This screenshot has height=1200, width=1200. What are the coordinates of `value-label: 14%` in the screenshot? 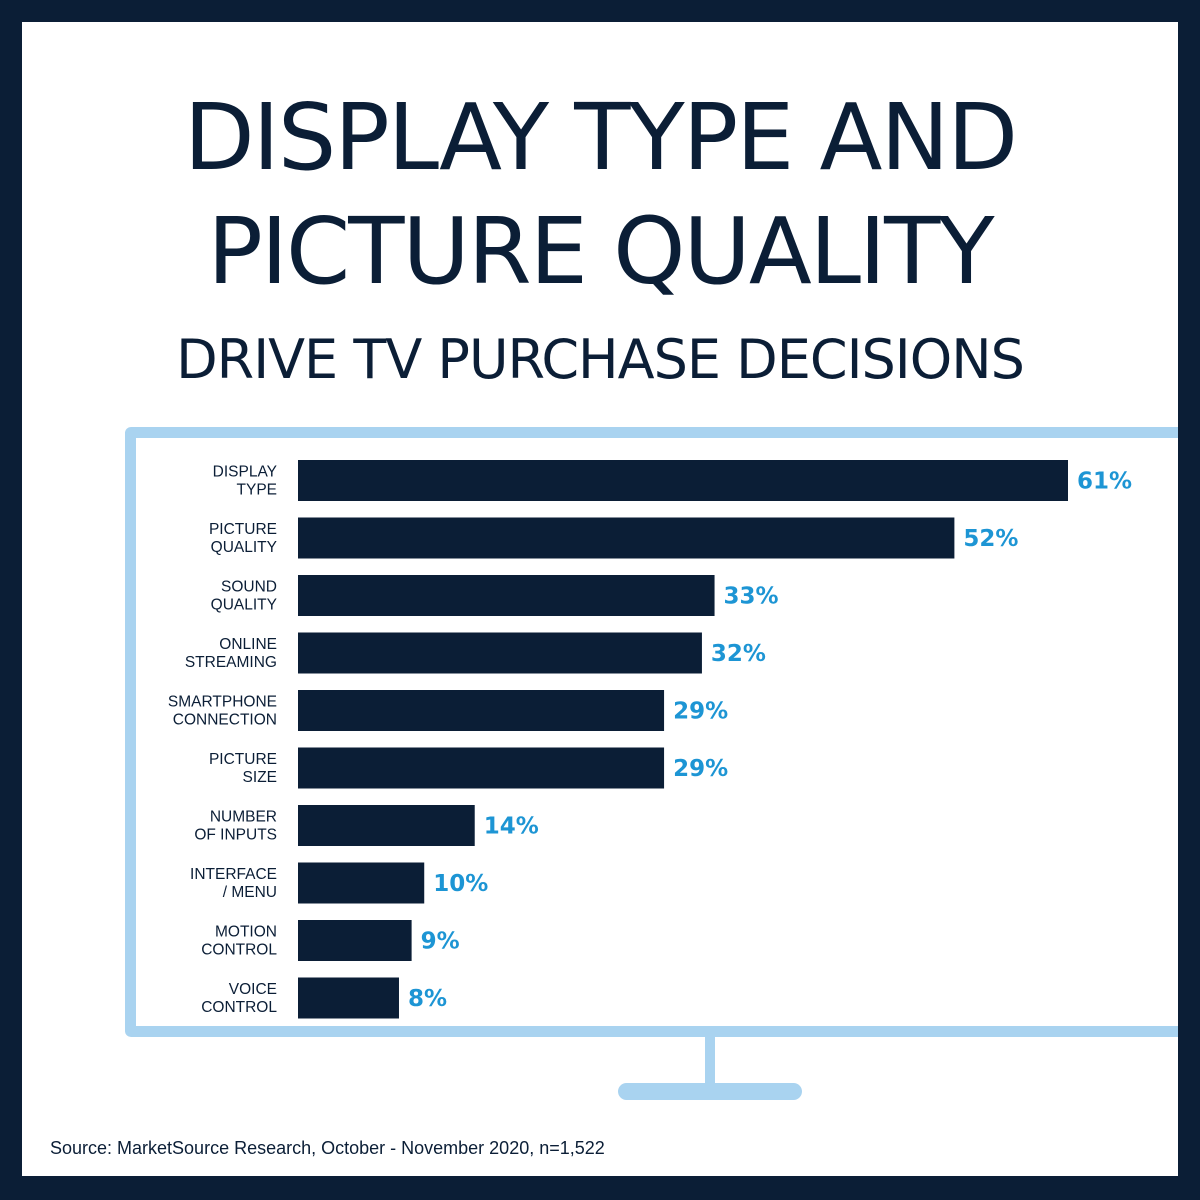 It's located at (511, 827).